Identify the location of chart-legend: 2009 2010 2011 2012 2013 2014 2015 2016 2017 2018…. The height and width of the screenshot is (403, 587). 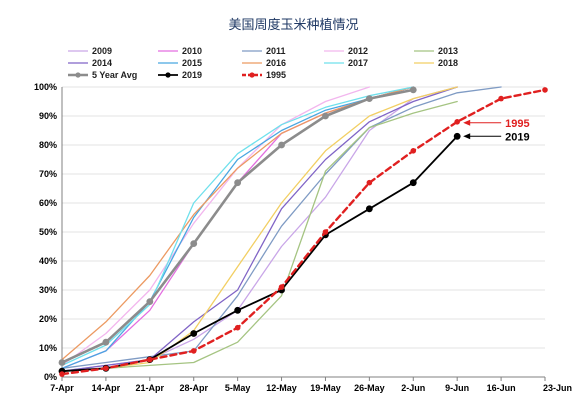
(263, 63).